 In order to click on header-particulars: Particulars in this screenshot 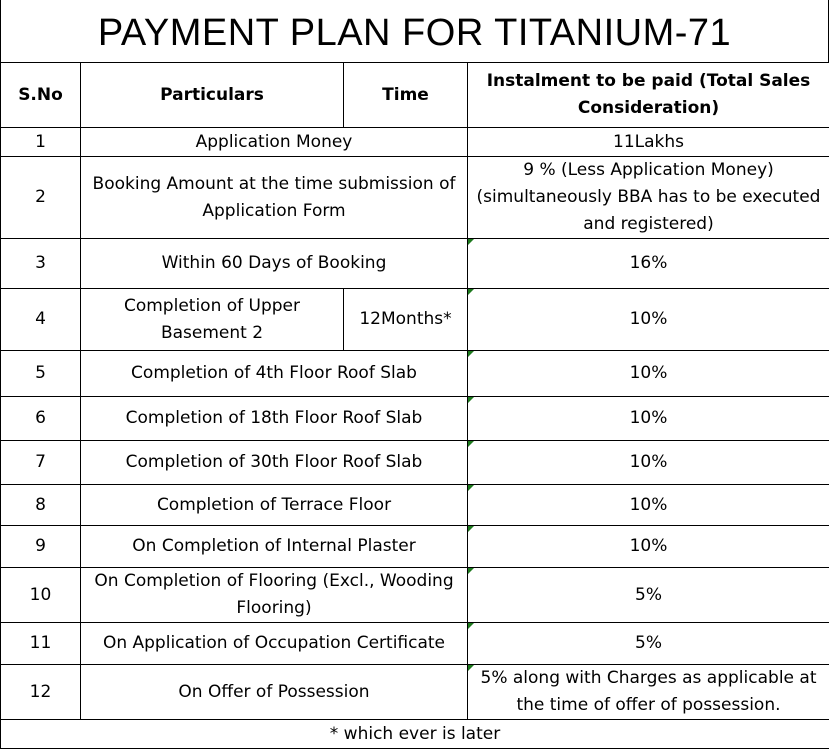, I will do `click(212, 95)`.